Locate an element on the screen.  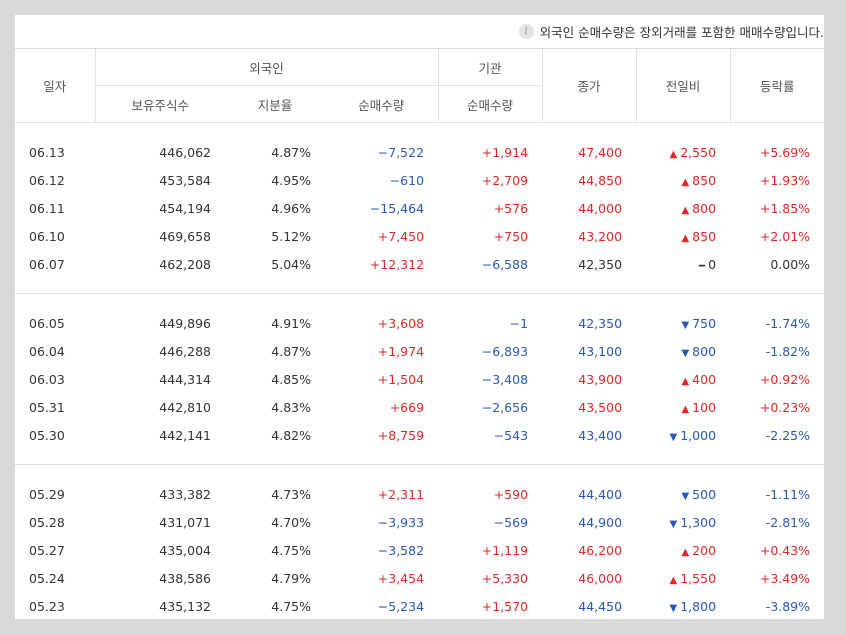
cell-close: 44,450 is located at coordinates (589, 606).